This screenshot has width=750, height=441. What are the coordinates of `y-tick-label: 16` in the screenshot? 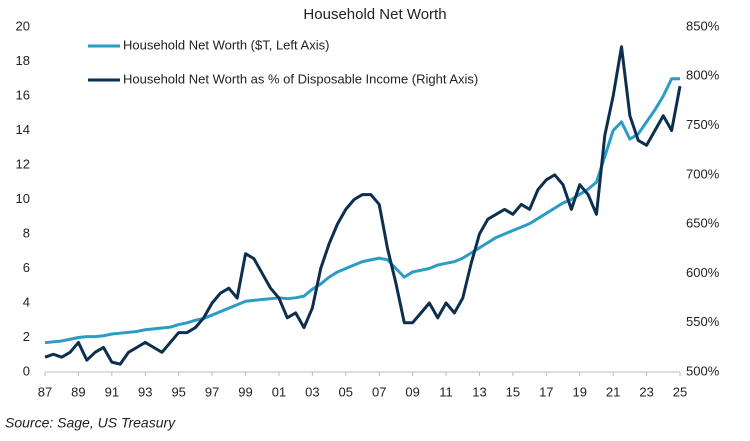 It's located at (23, 94).